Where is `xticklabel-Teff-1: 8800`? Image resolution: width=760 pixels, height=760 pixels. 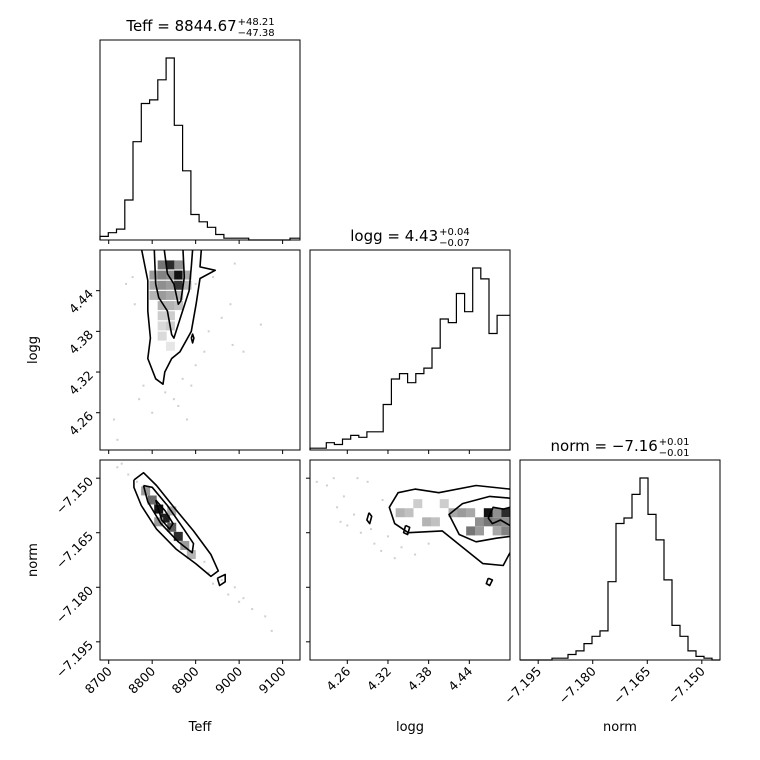
xticklabel-Teff-1: 8800 is located at coordinates (141, 679).